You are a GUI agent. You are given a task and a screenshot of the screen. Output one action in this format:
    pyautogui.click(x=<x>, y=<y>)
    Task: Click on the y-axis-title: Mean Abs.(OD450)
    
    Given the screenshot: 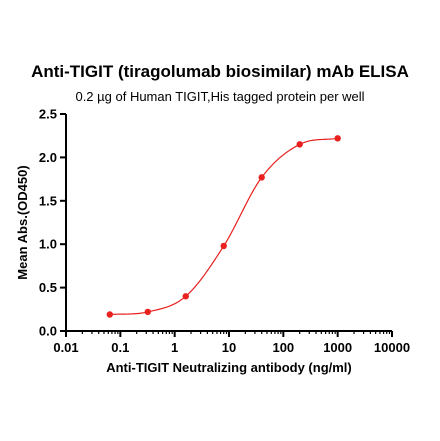 What is the action you would take?
    pyautogui.click(x=22, y=222)
    